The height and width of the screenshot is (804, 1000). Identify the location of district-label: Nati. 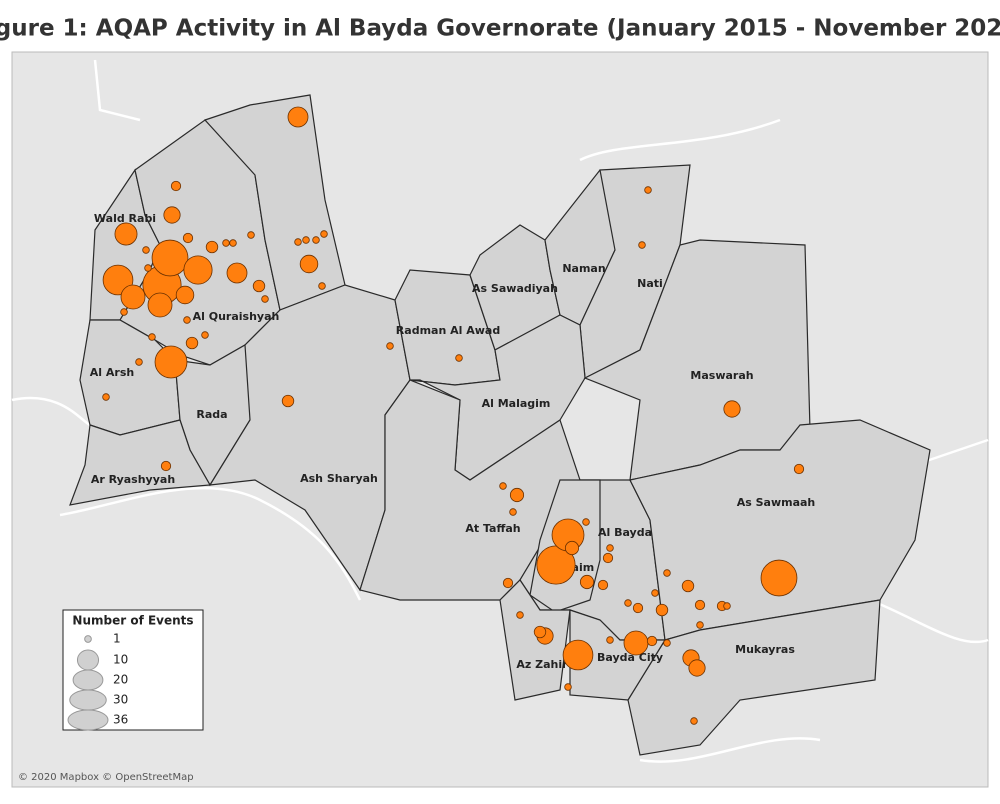
(650, 283).